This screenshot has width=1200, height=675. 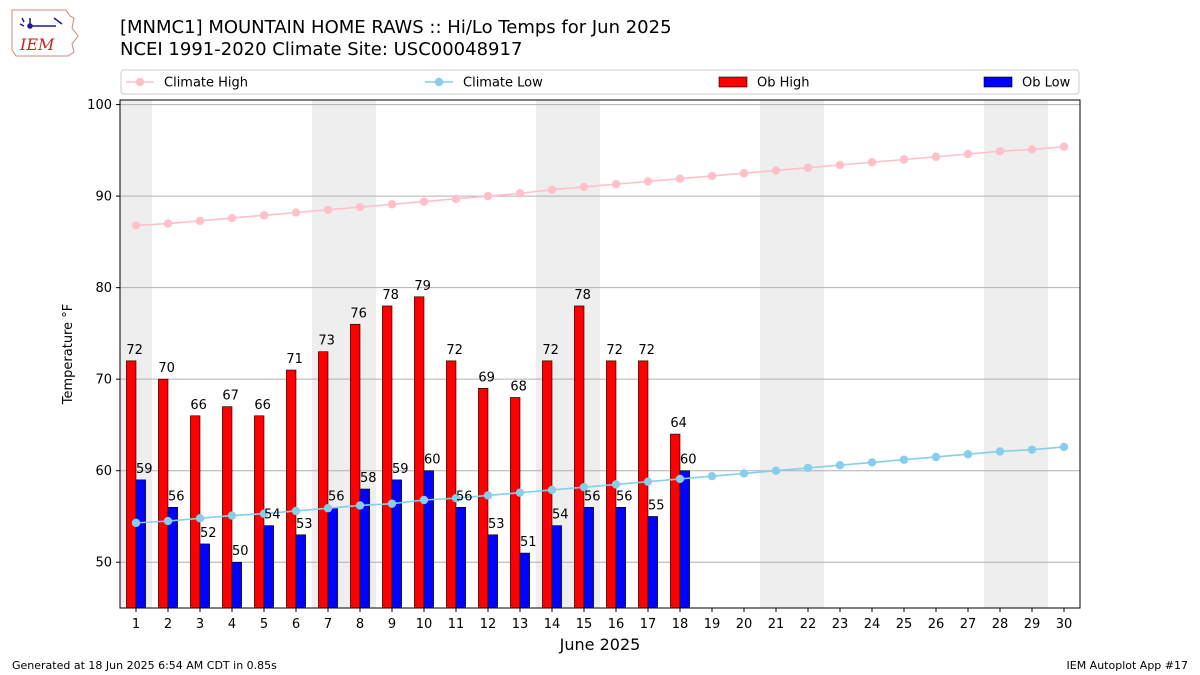 I want to click on ob-high-label: 70, so click(x=166, y=368).